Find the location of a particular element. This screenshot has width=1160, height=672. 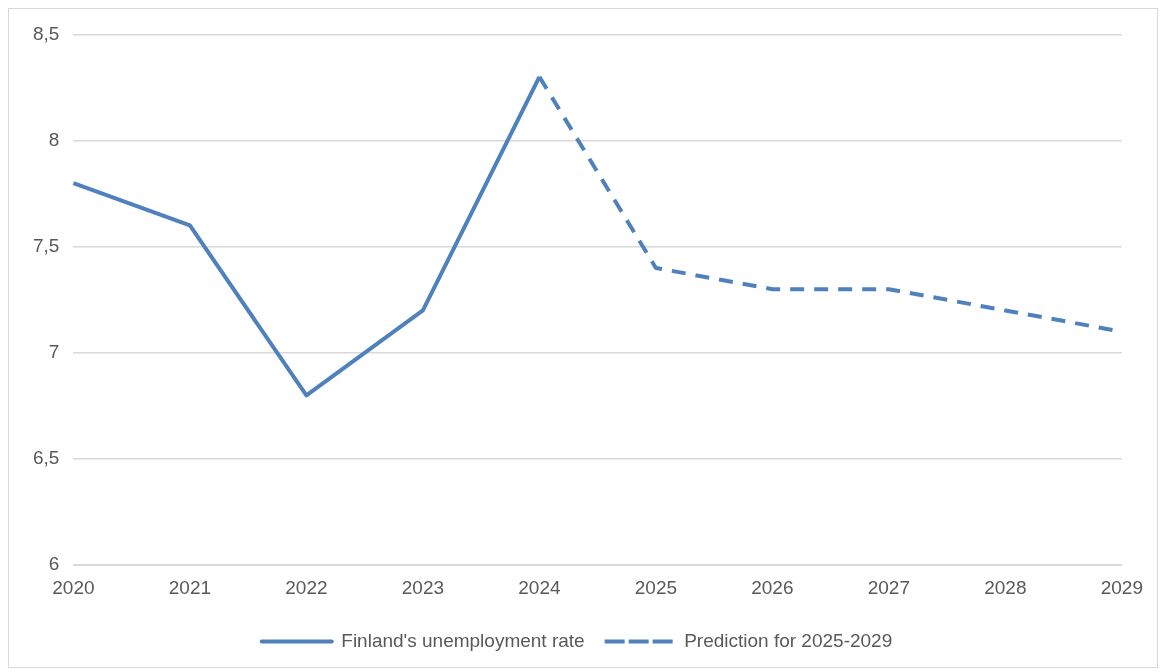

x-tick-label: 2029 is located at coordinates (1122, 587).